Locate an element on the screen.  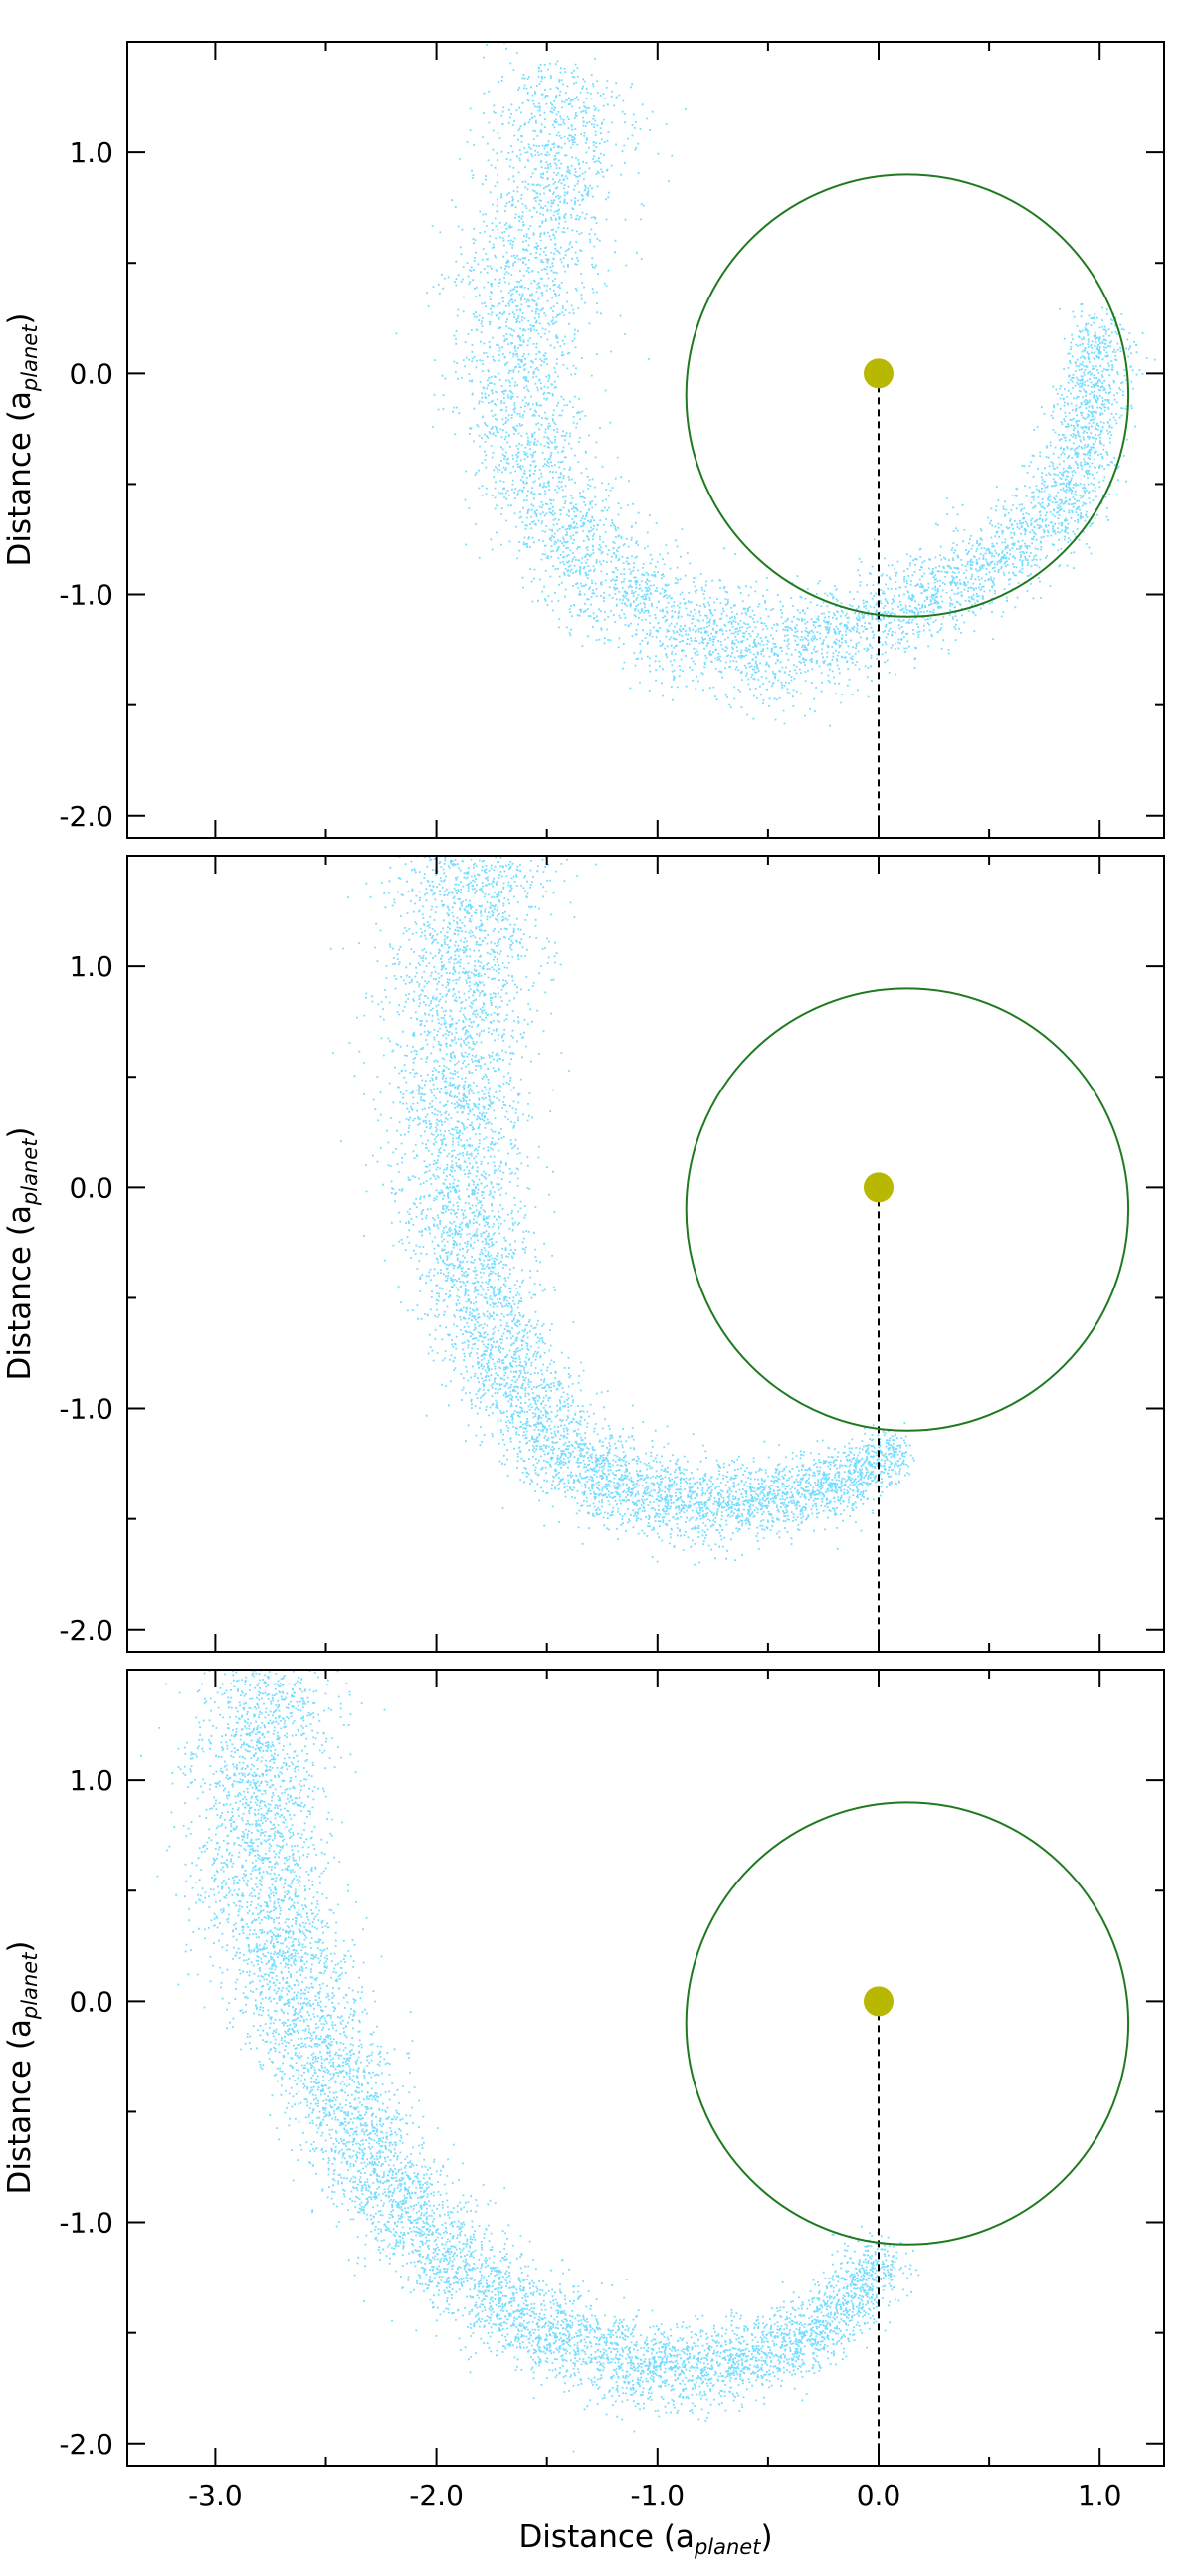
x-tick-label: 0.0 is located at coordinates (879, 2495).